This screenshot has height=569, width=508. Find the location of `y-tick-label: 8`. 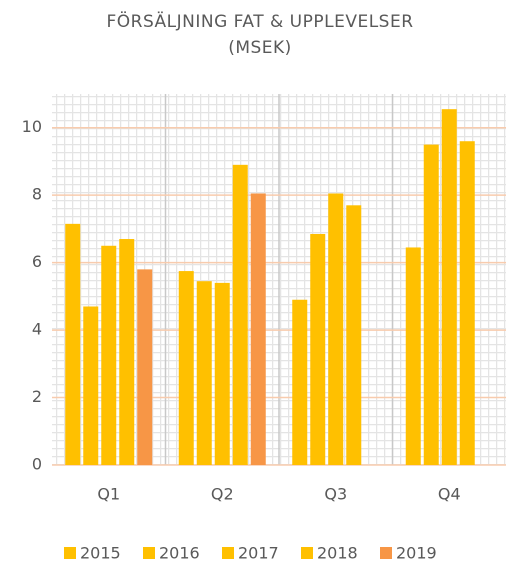

y-tick-label: 8 is located at coordinates (37, 194).